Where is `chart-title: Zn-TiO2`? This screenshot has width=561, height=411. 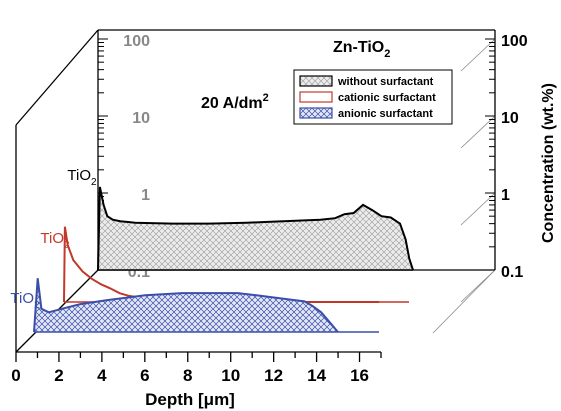
chart-title: Zn-TiO2 is located at coordinates (361, 49).